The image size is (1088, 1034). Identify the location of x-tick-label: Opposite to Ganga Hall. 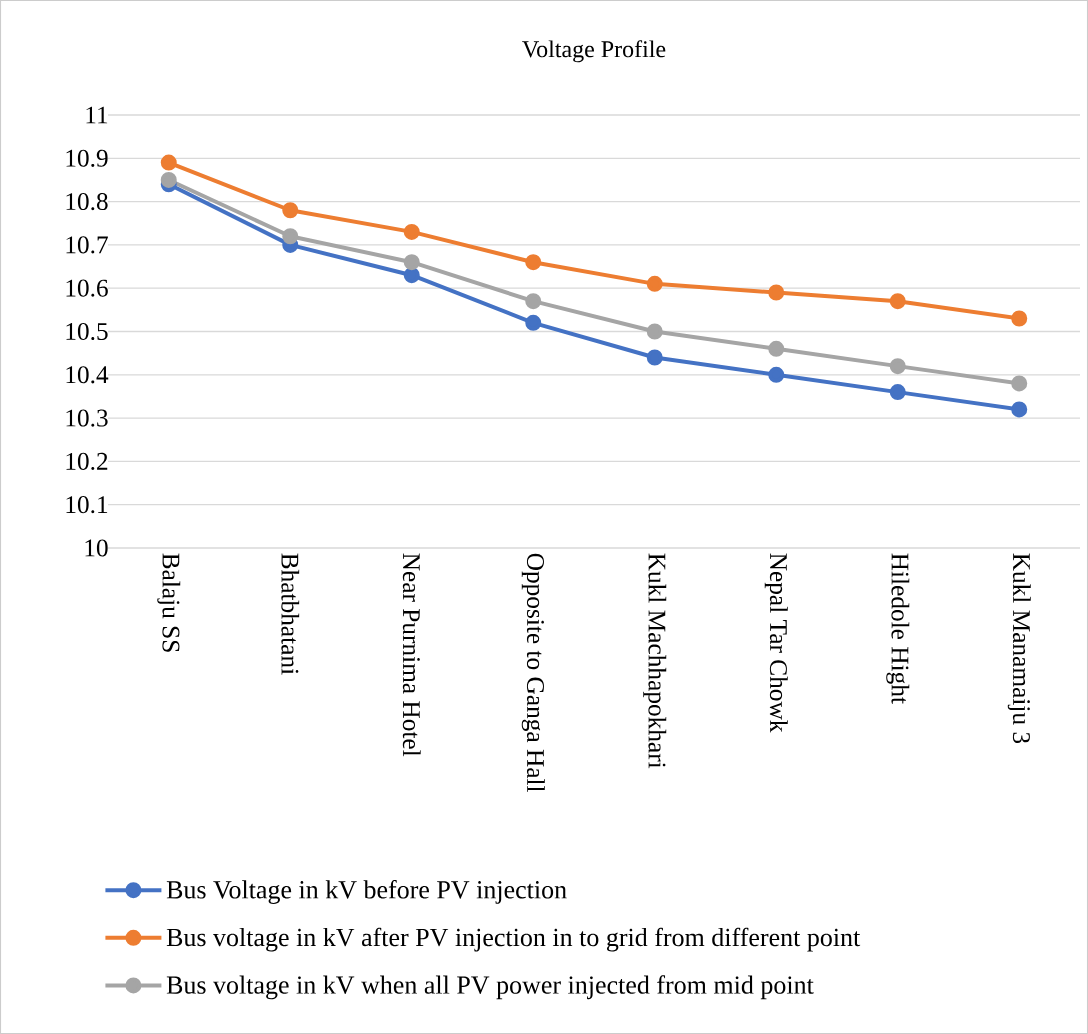
(533, 673).